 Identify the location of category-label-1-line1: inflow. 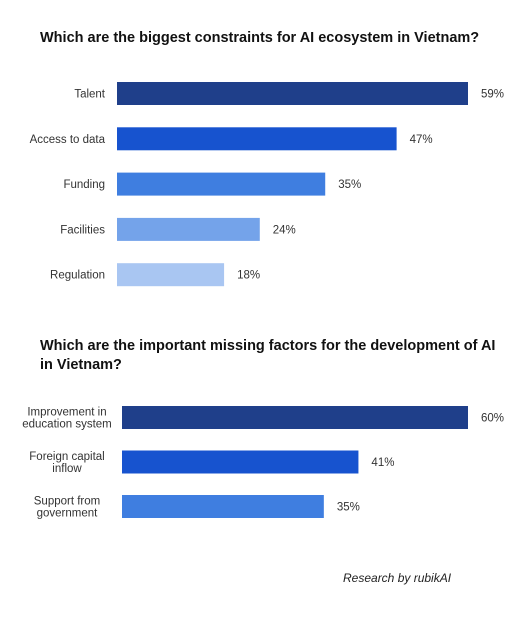
(67, 469).